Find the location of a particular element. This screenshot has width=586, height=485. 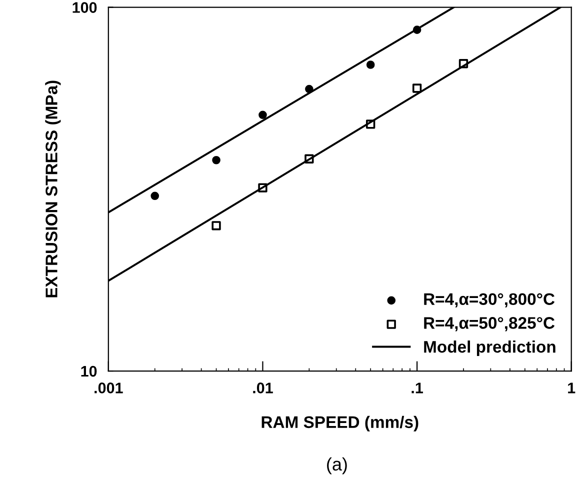

y-axis-title: EXTRUSION STRESS (MPa) is located at coordinates (53, 189).